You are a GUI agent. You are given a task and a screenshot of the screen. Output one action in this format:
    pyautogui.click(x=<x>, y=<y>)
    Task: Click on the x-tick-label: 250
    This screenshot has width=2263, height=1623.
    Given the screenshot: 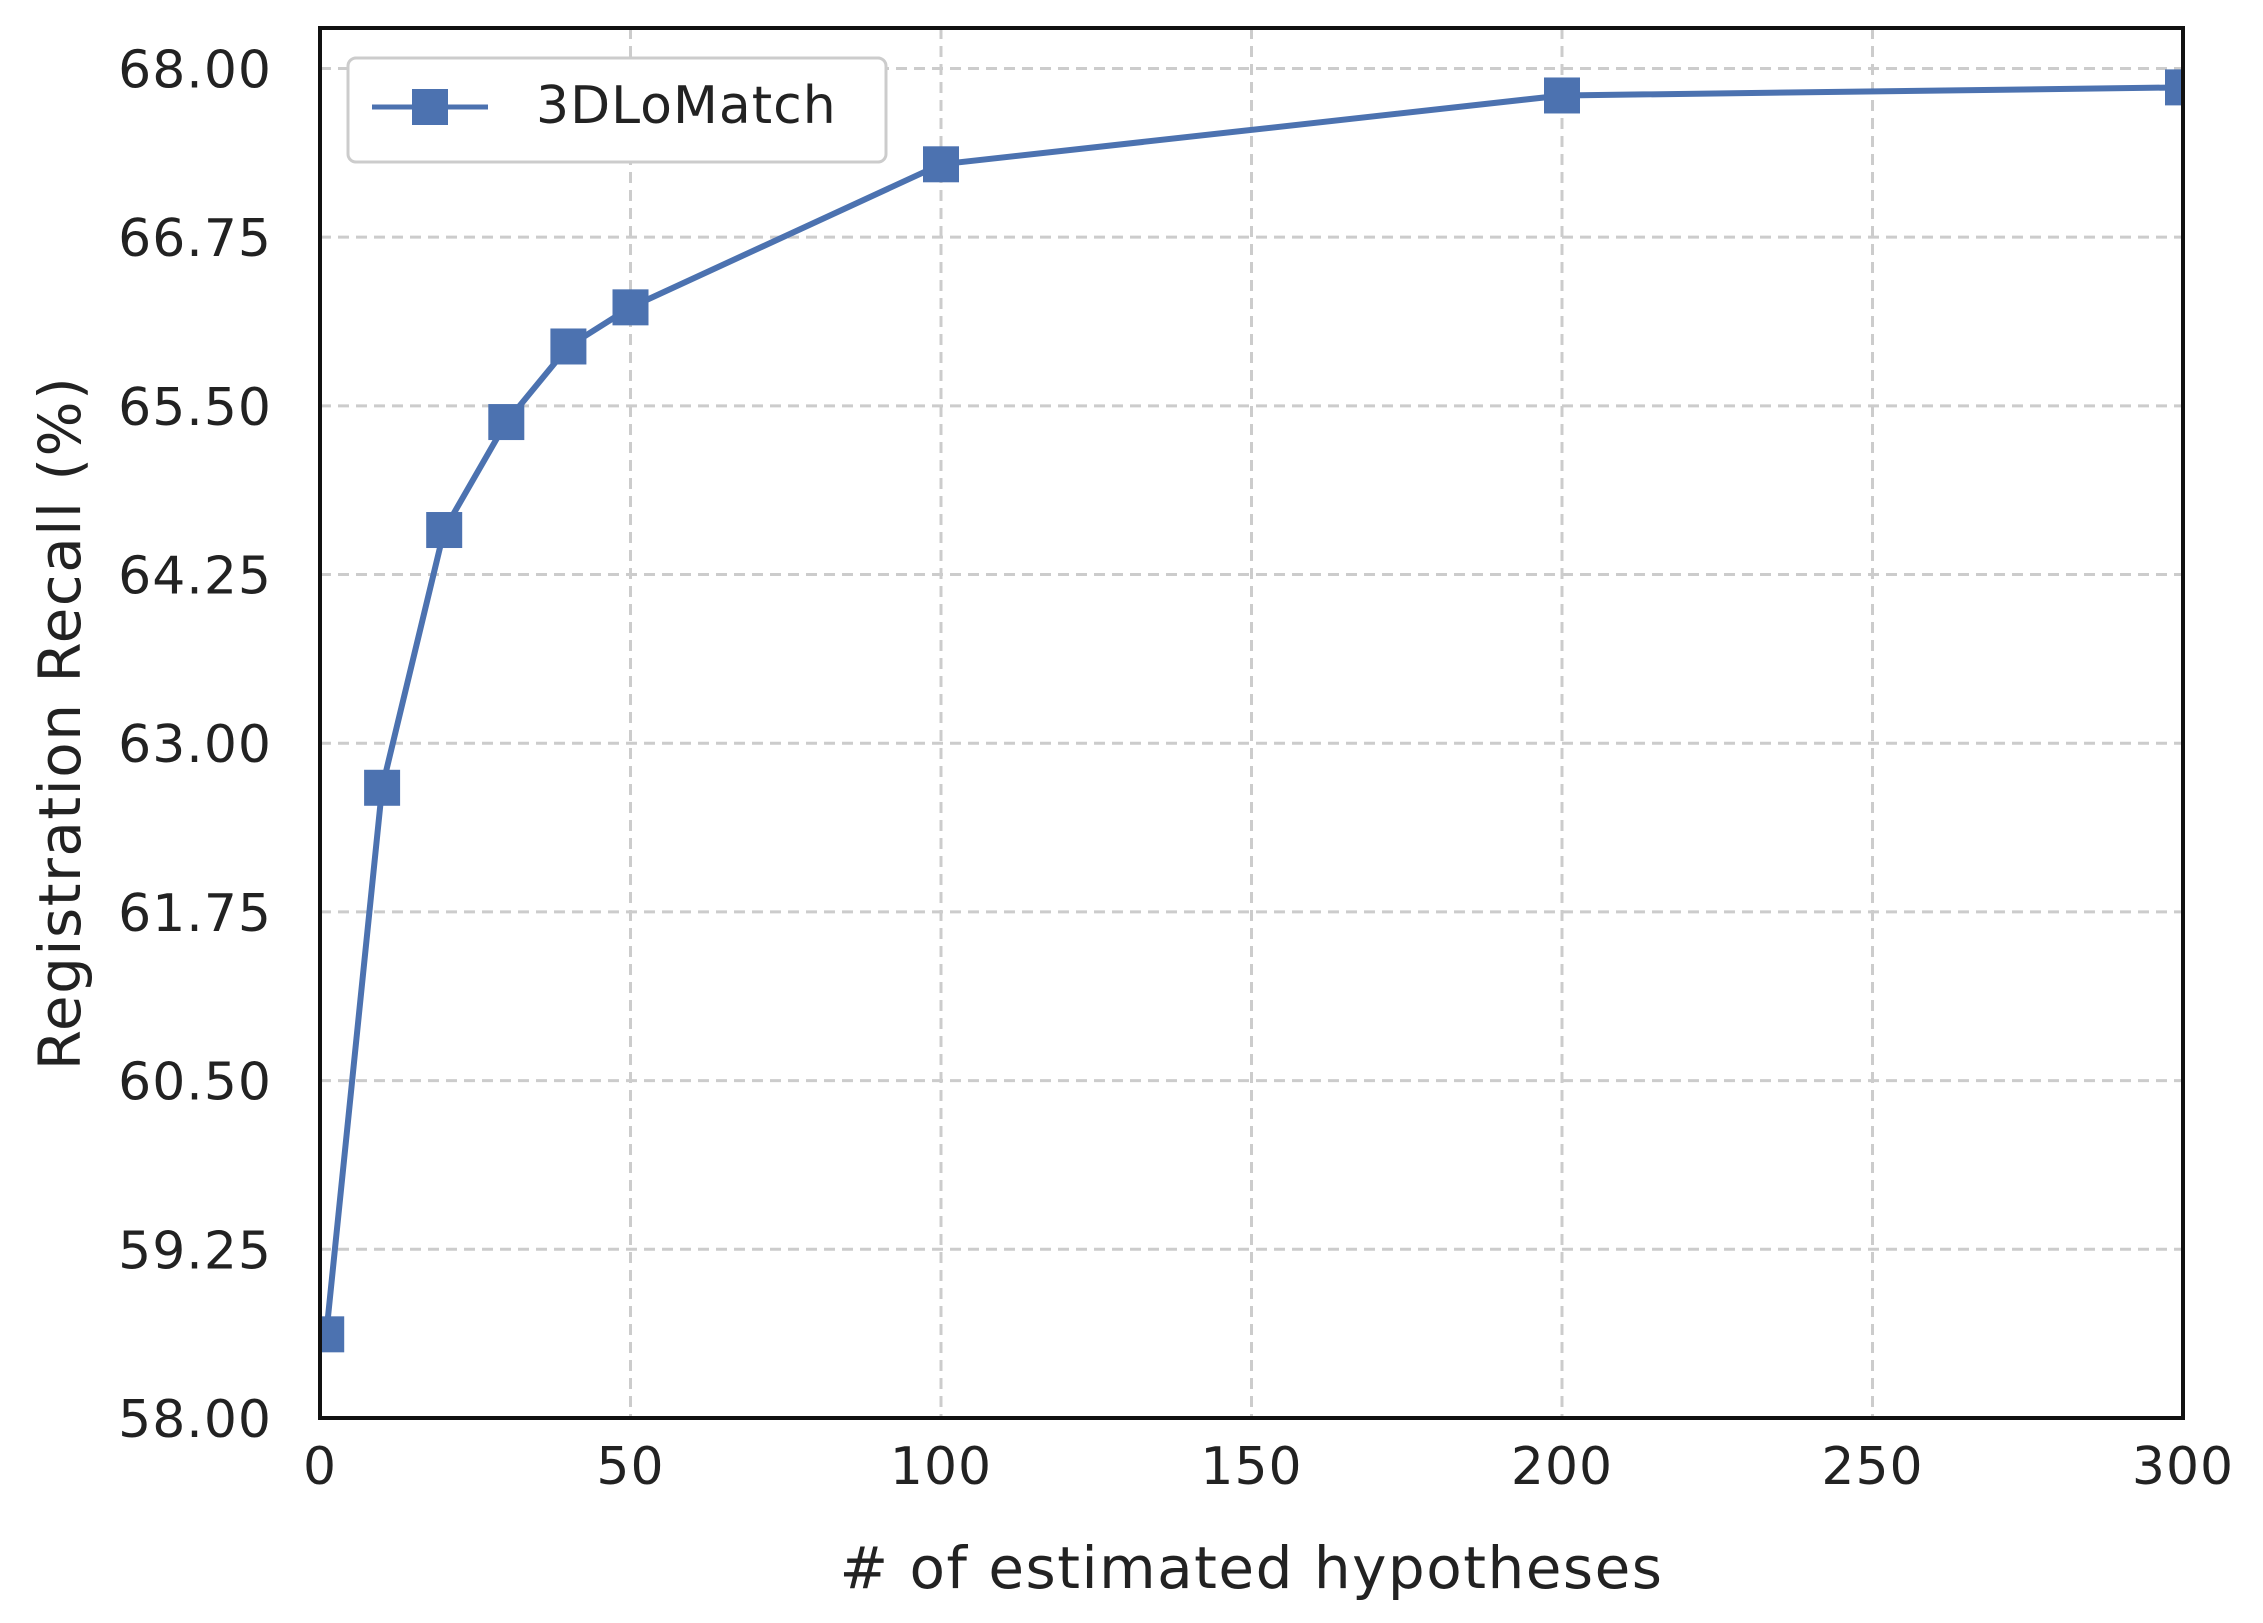 What is the action you would take?
    pyautogui.click(x=1872, y=1467)
    